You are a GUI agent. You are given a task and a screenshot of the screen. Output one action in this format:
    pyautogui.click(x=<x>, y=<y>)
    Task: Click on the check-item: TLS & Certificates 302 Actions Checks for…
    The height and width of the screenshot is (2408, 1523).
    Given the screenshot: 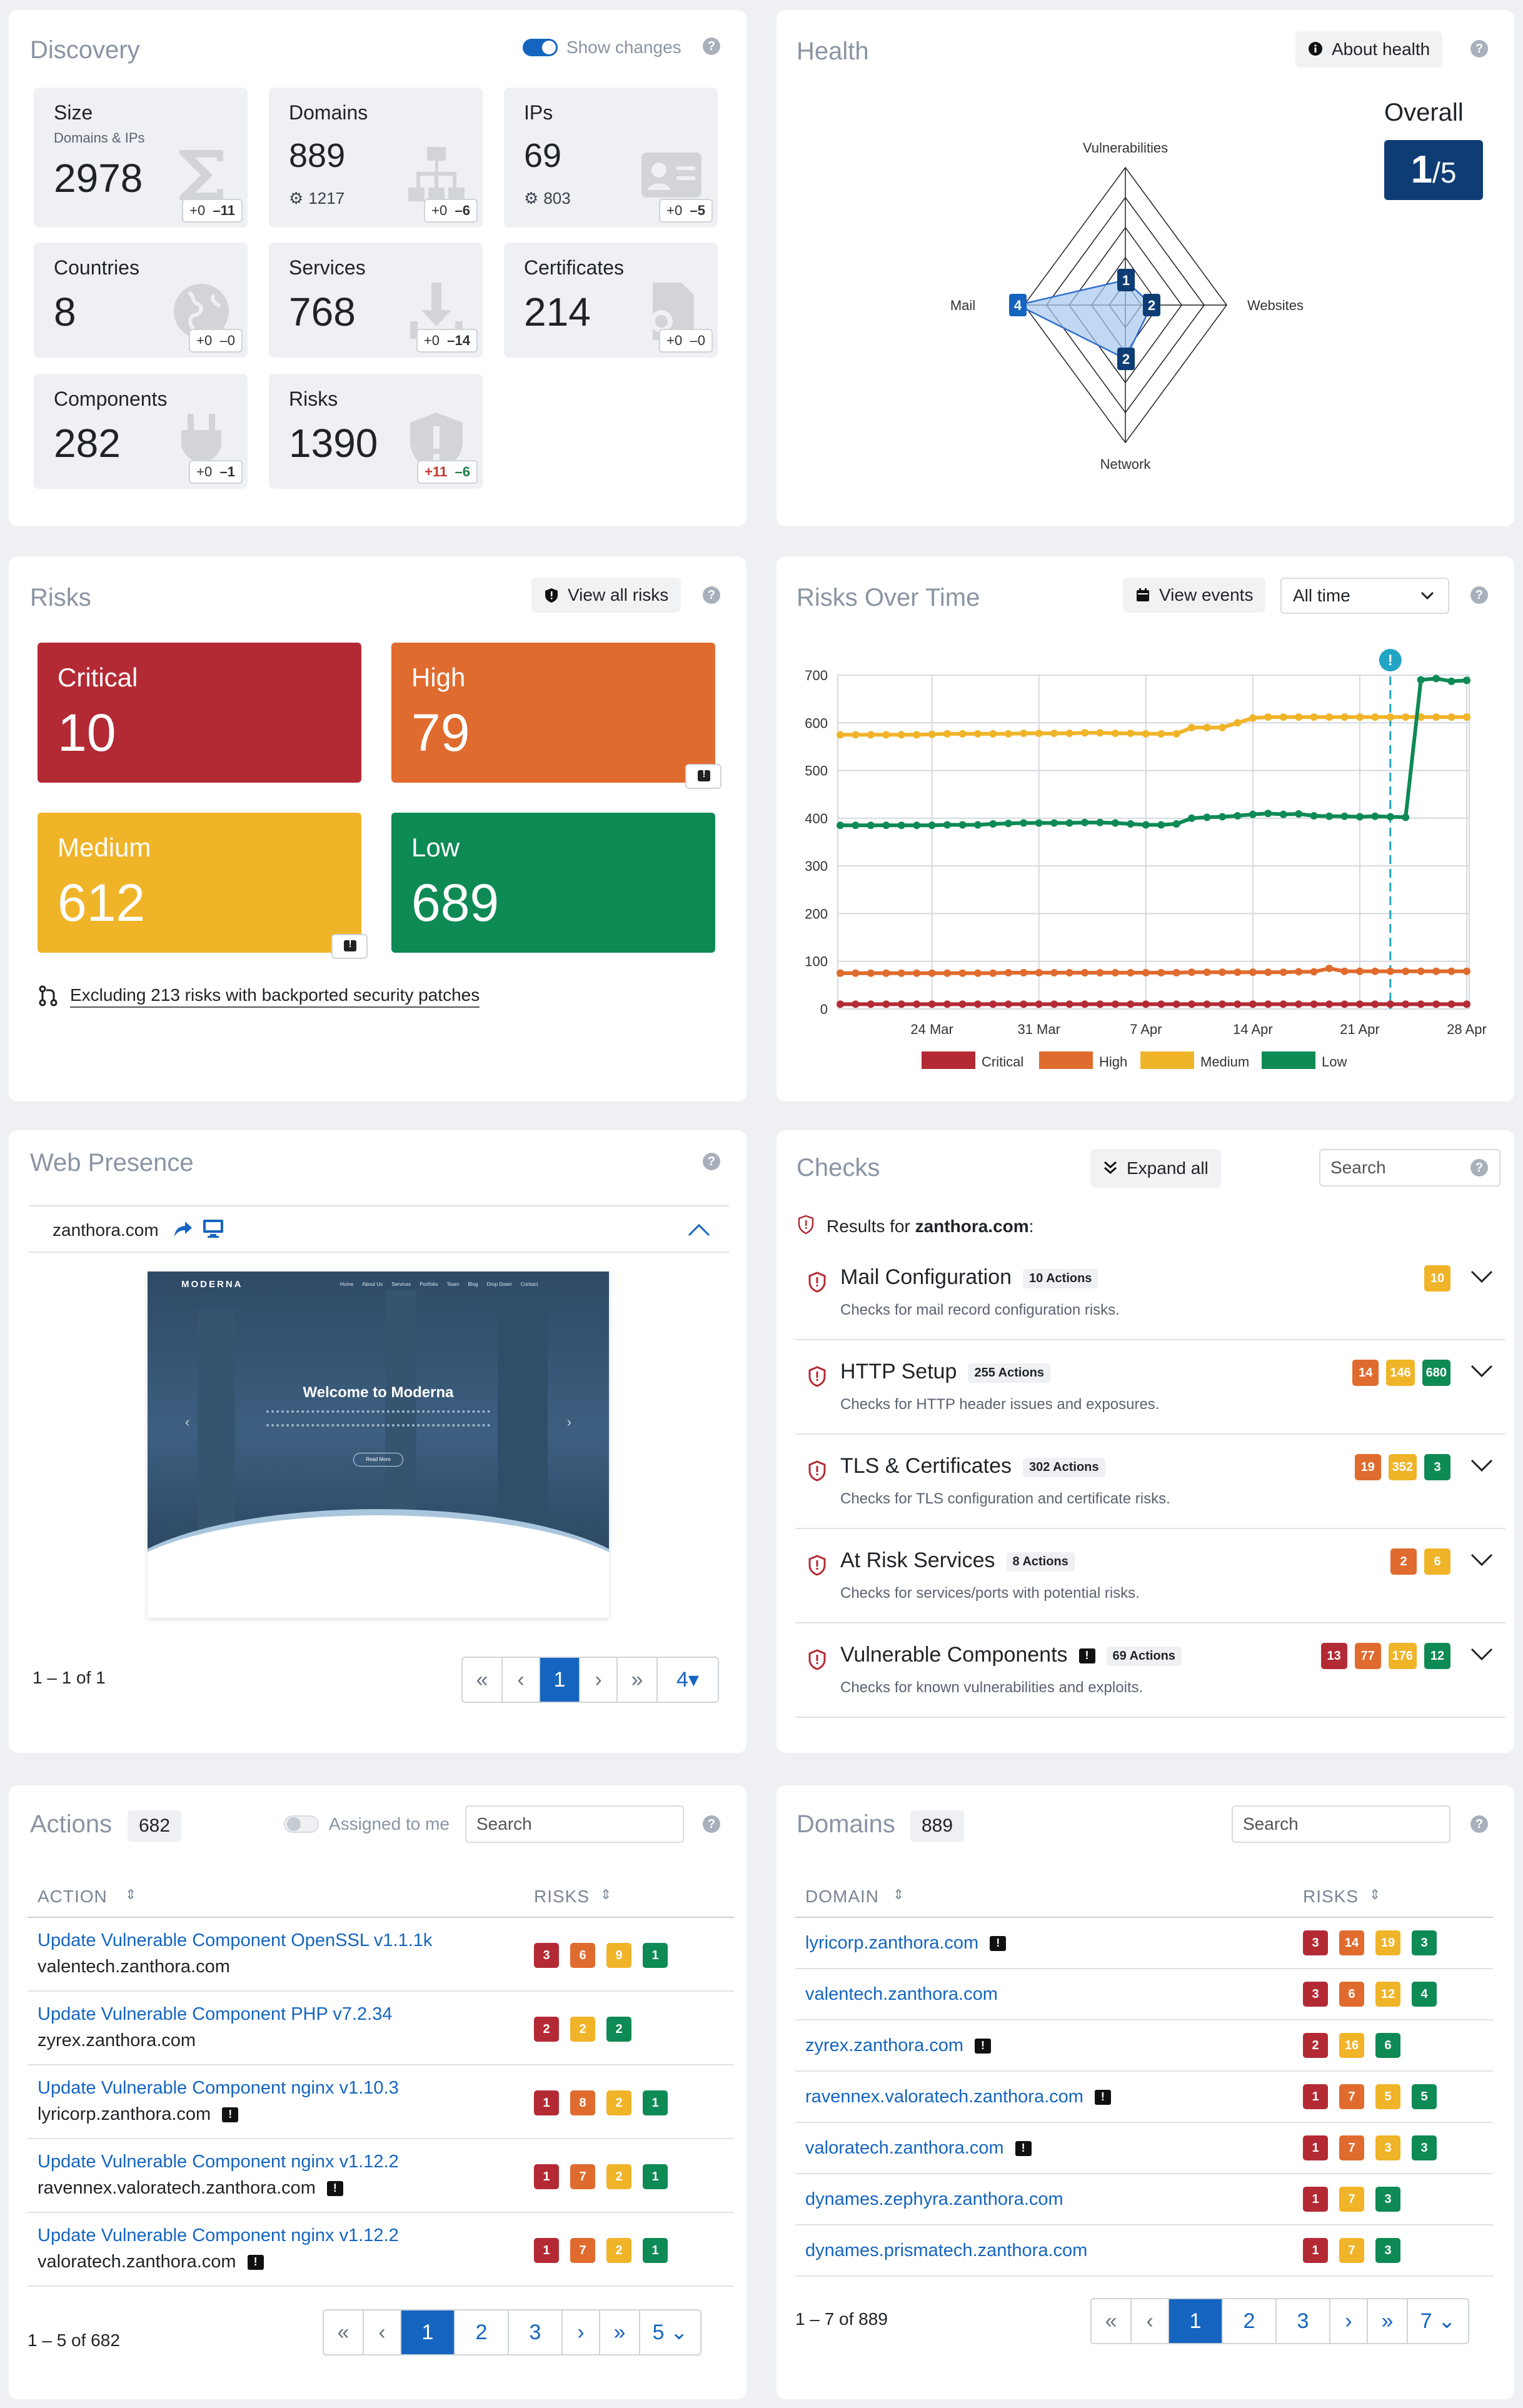 What is the action you would take?
    pyautogui.click(x=1150, y=1482)
    